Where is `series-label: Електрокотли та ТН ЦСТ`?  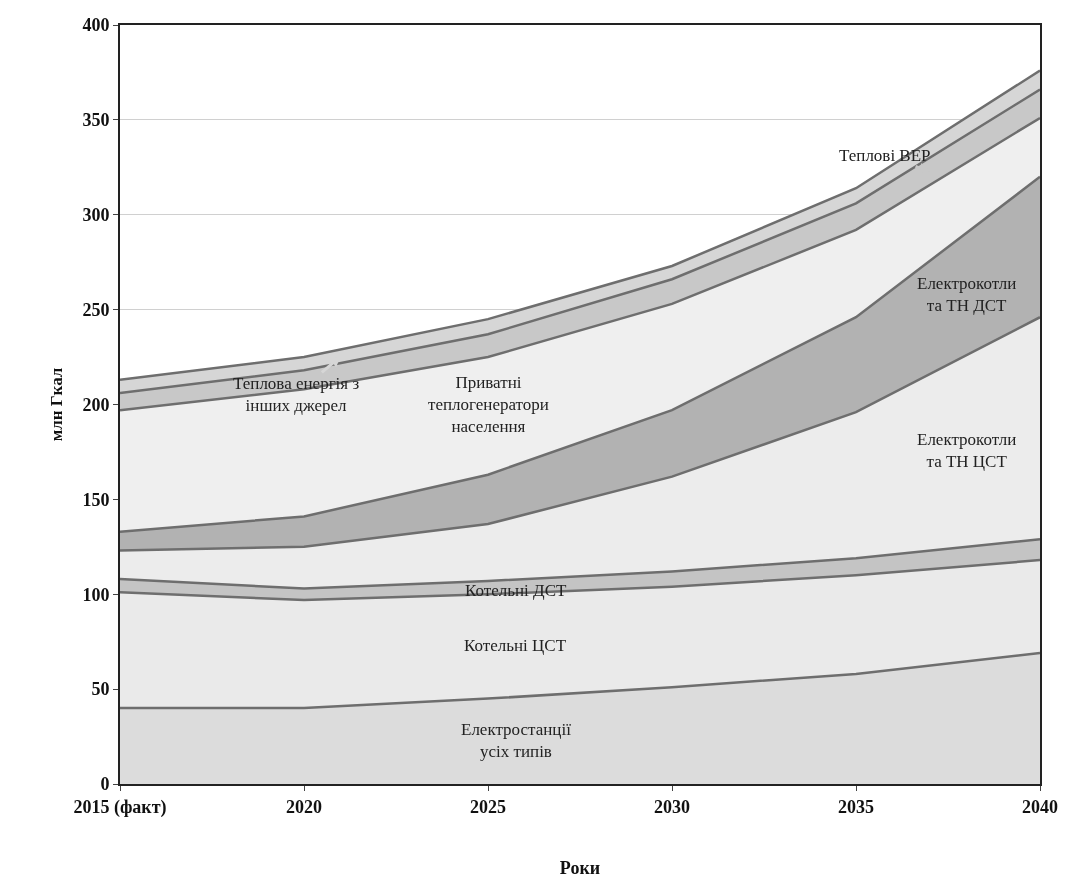 series-label: Електрокотли та ТН ЦСТ is located at coordinates (967, 451).